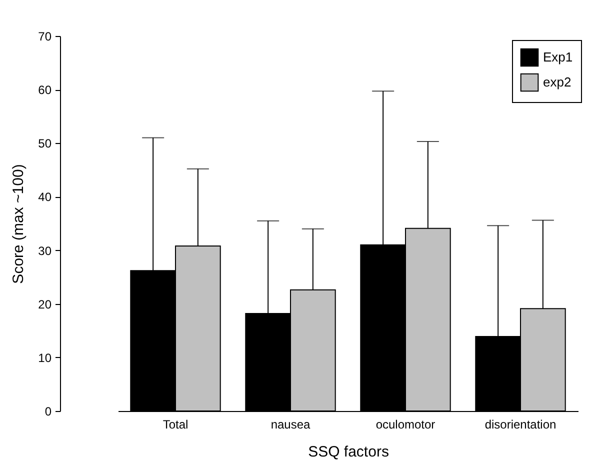 Image resolution: width=610 pixels, height=470 pixels. I want to click on x-tick-label: oculomotor, so click(406, 425).